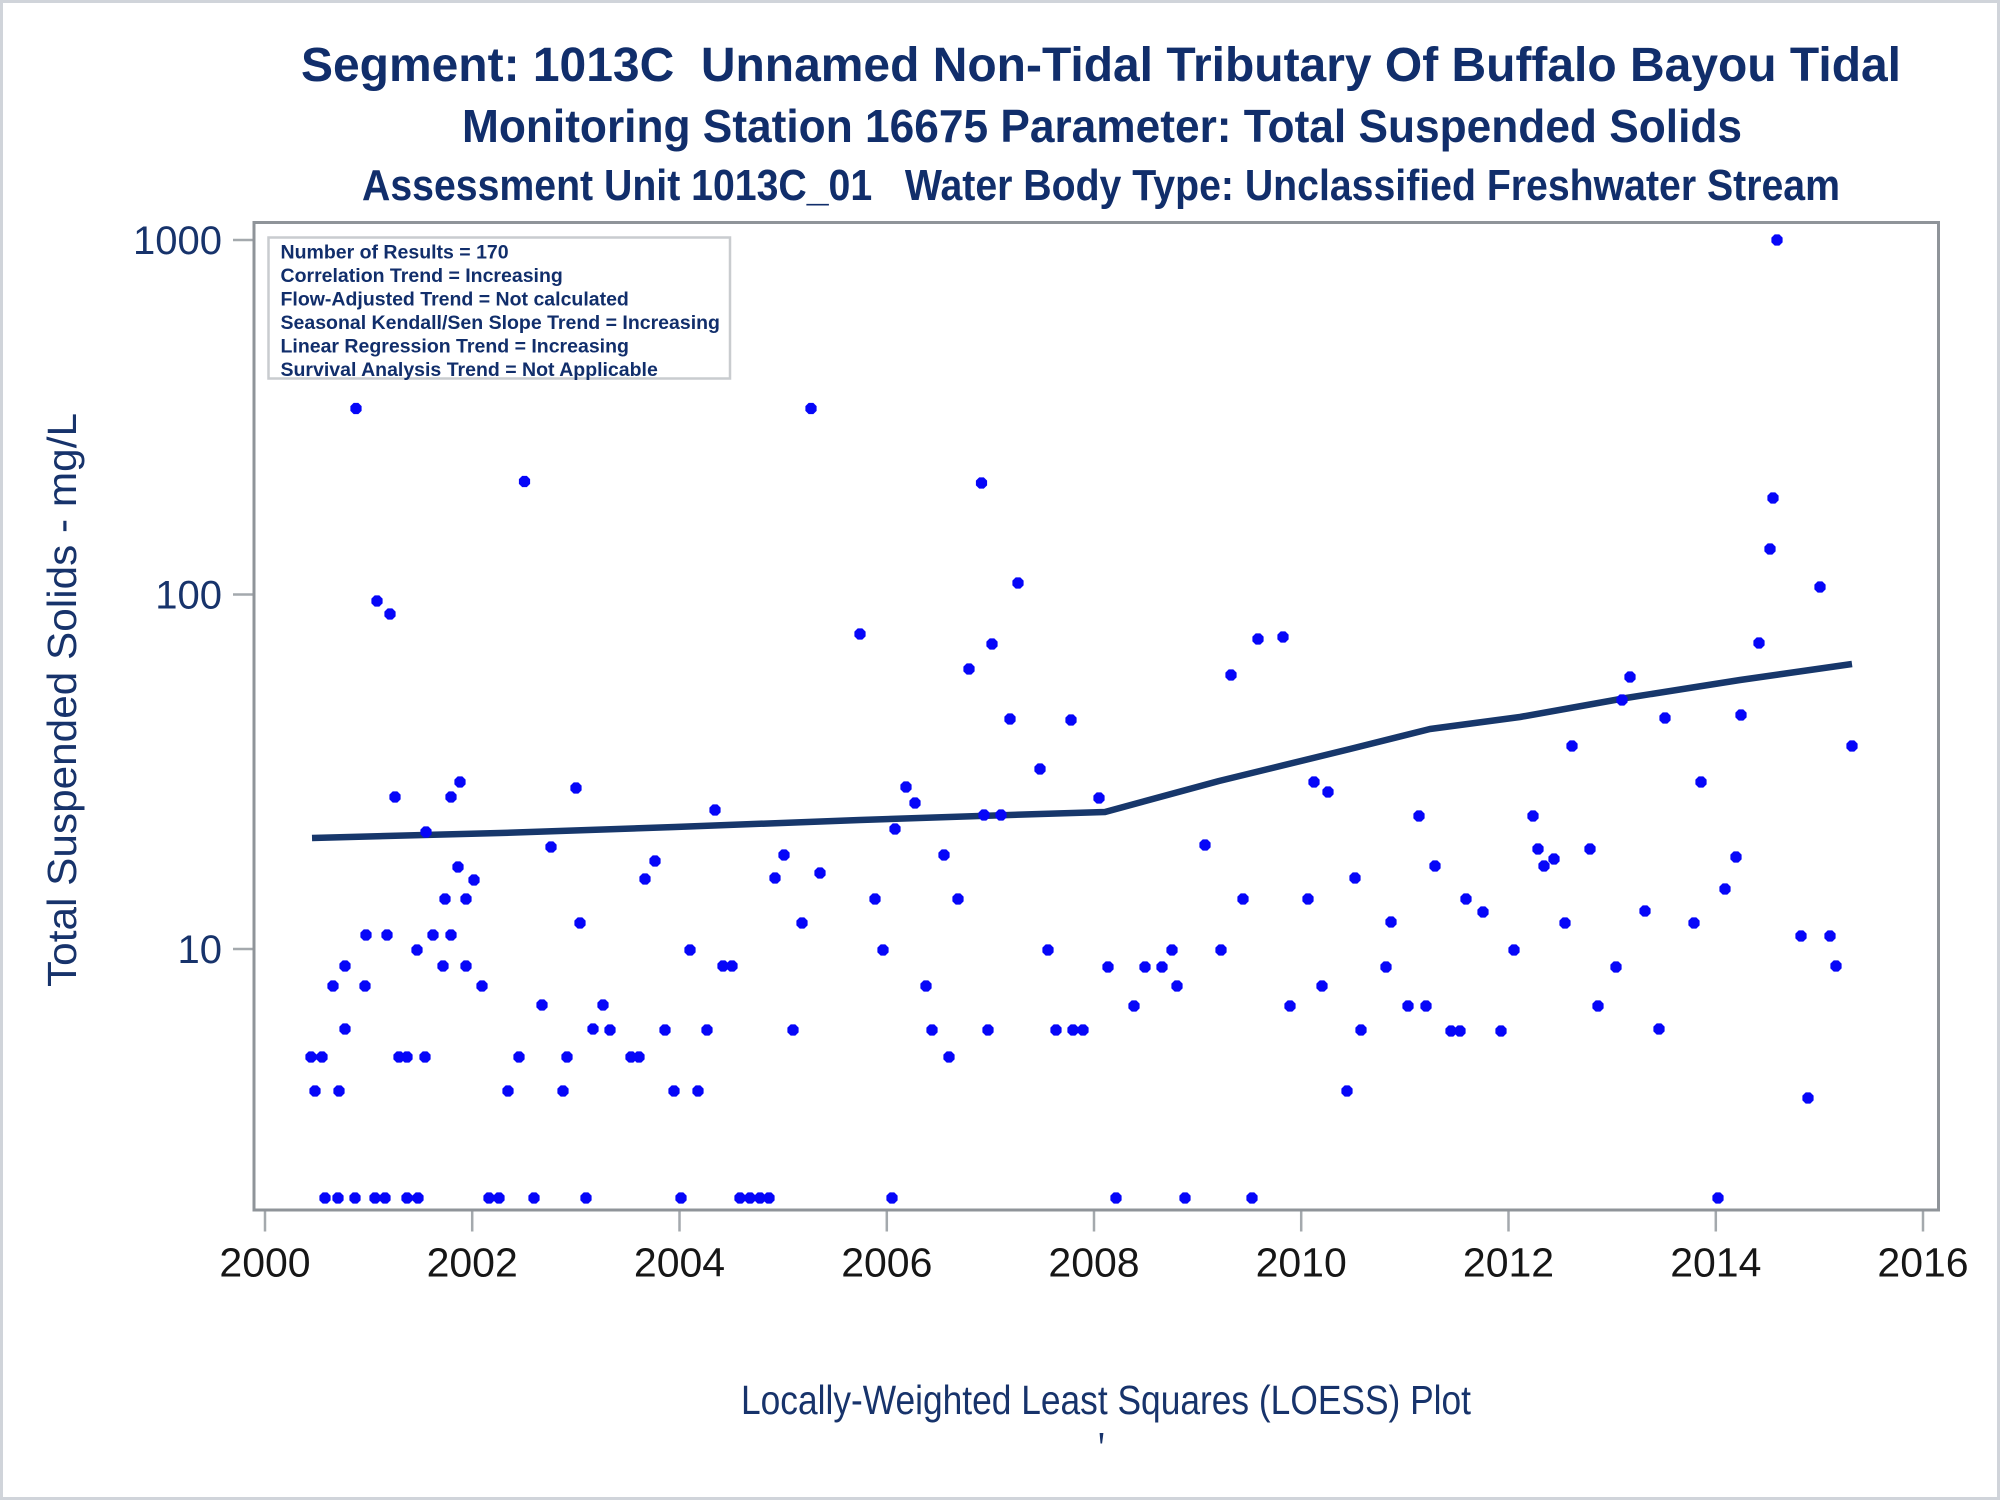  What do you see at coordinates (886, 1263) in the screenshot?
I see `svg-text: 2006` at bounding box center [886, 1263].